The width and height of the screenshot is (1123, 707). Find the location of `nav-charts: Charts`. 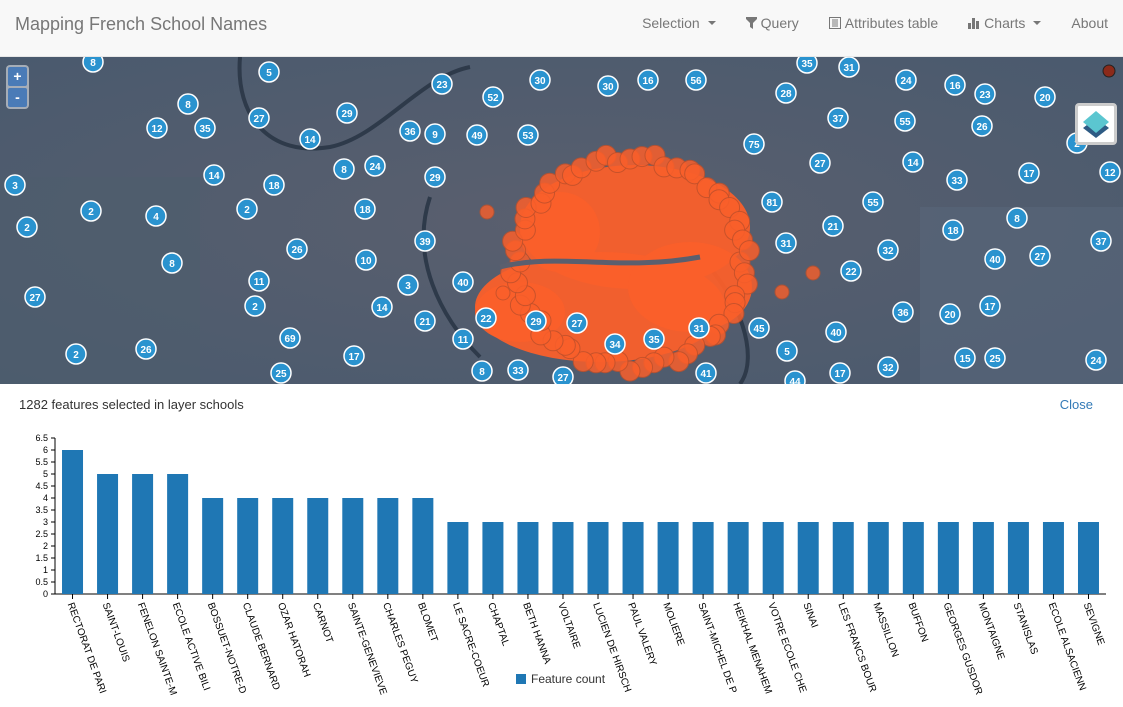

nav-charts: Charts is located at coordinates (1004, 23).